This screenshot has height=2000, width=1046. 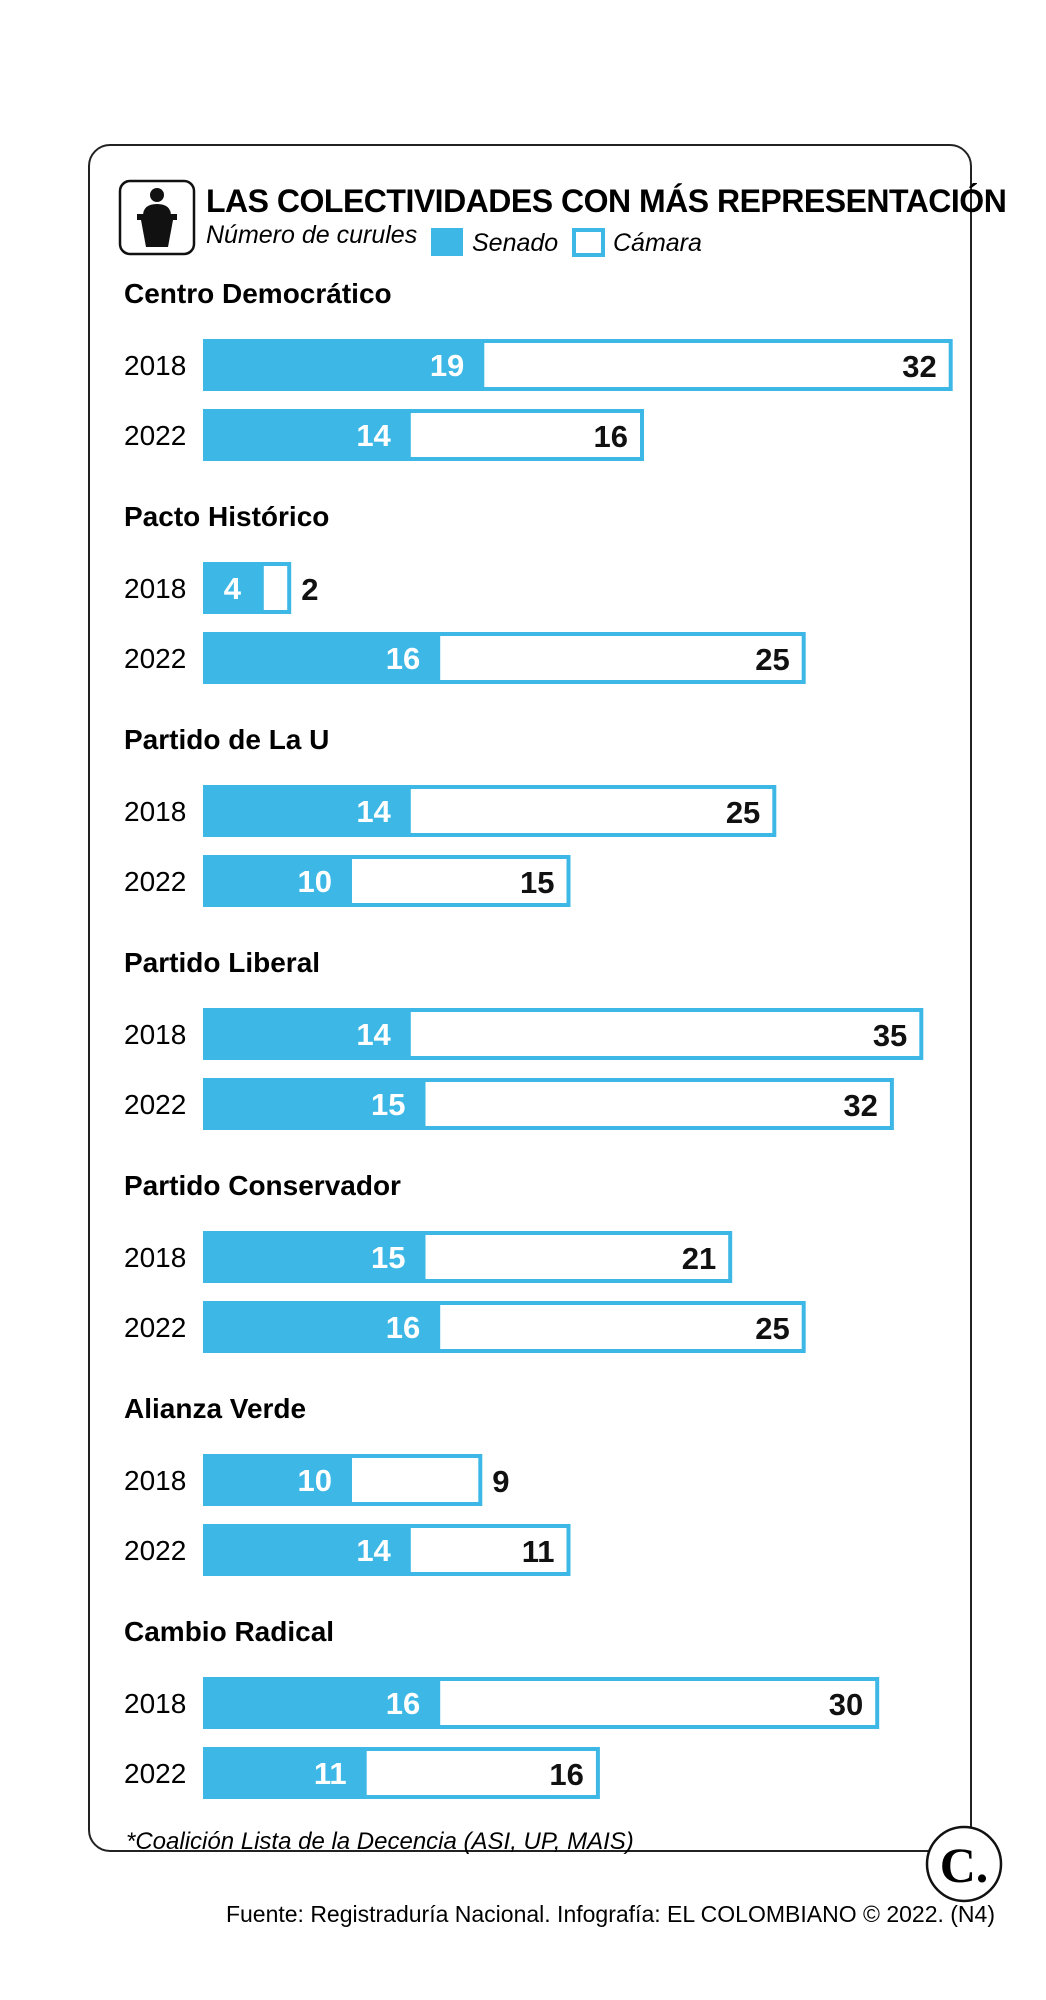 What do you see at coordinates (222, 962) in the screenshot?
I see `party-label: Partido Liberal` at bounding box center [222, 962].